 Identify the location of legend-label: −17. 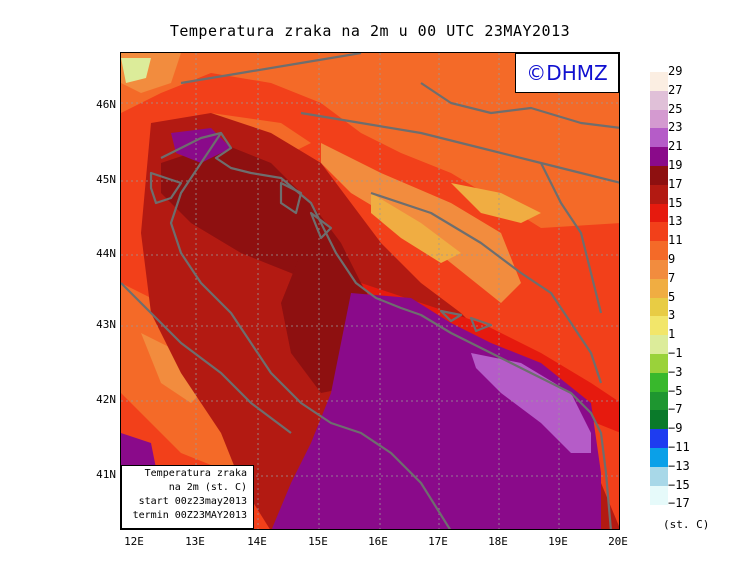
(679, 503).